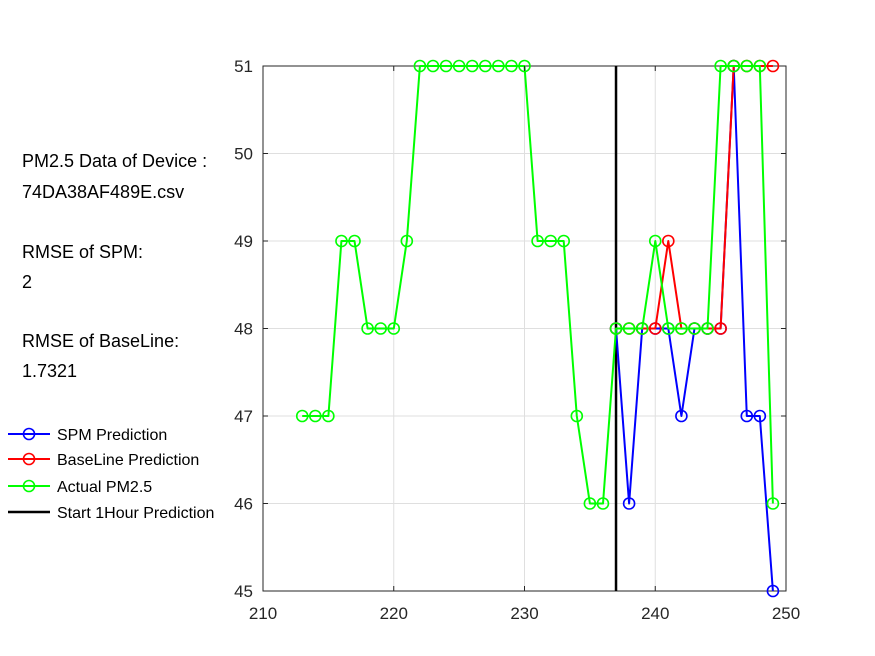 The height and width of the screenshot is (656, 875). I want to click on y-tick-label: 49, so click(243, 241).